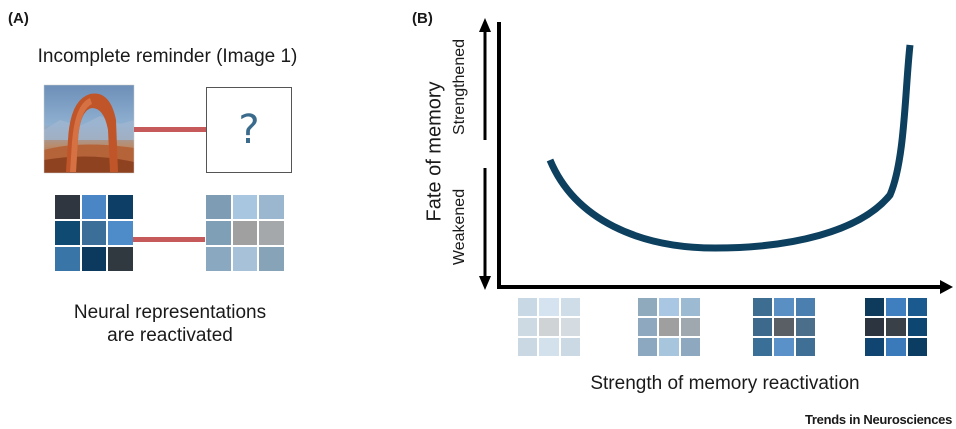 The height and width of the screenshot is (429, 956). I want to click on missing-image-box: ?, so click(249, 130).